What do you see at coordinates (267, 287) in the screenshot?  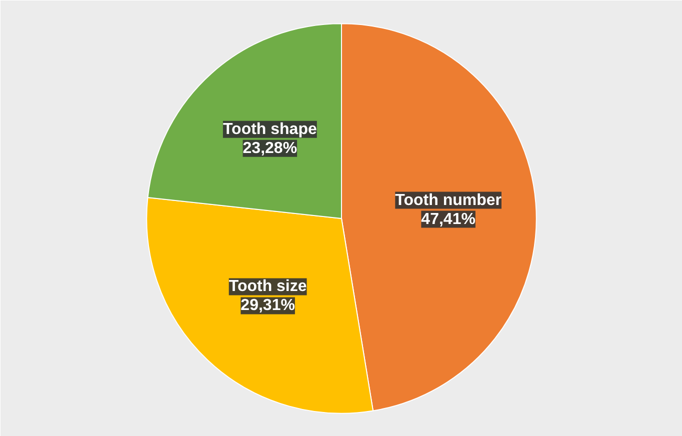 I see `slice-label: Tooth size` at bounding box center [267, 287].